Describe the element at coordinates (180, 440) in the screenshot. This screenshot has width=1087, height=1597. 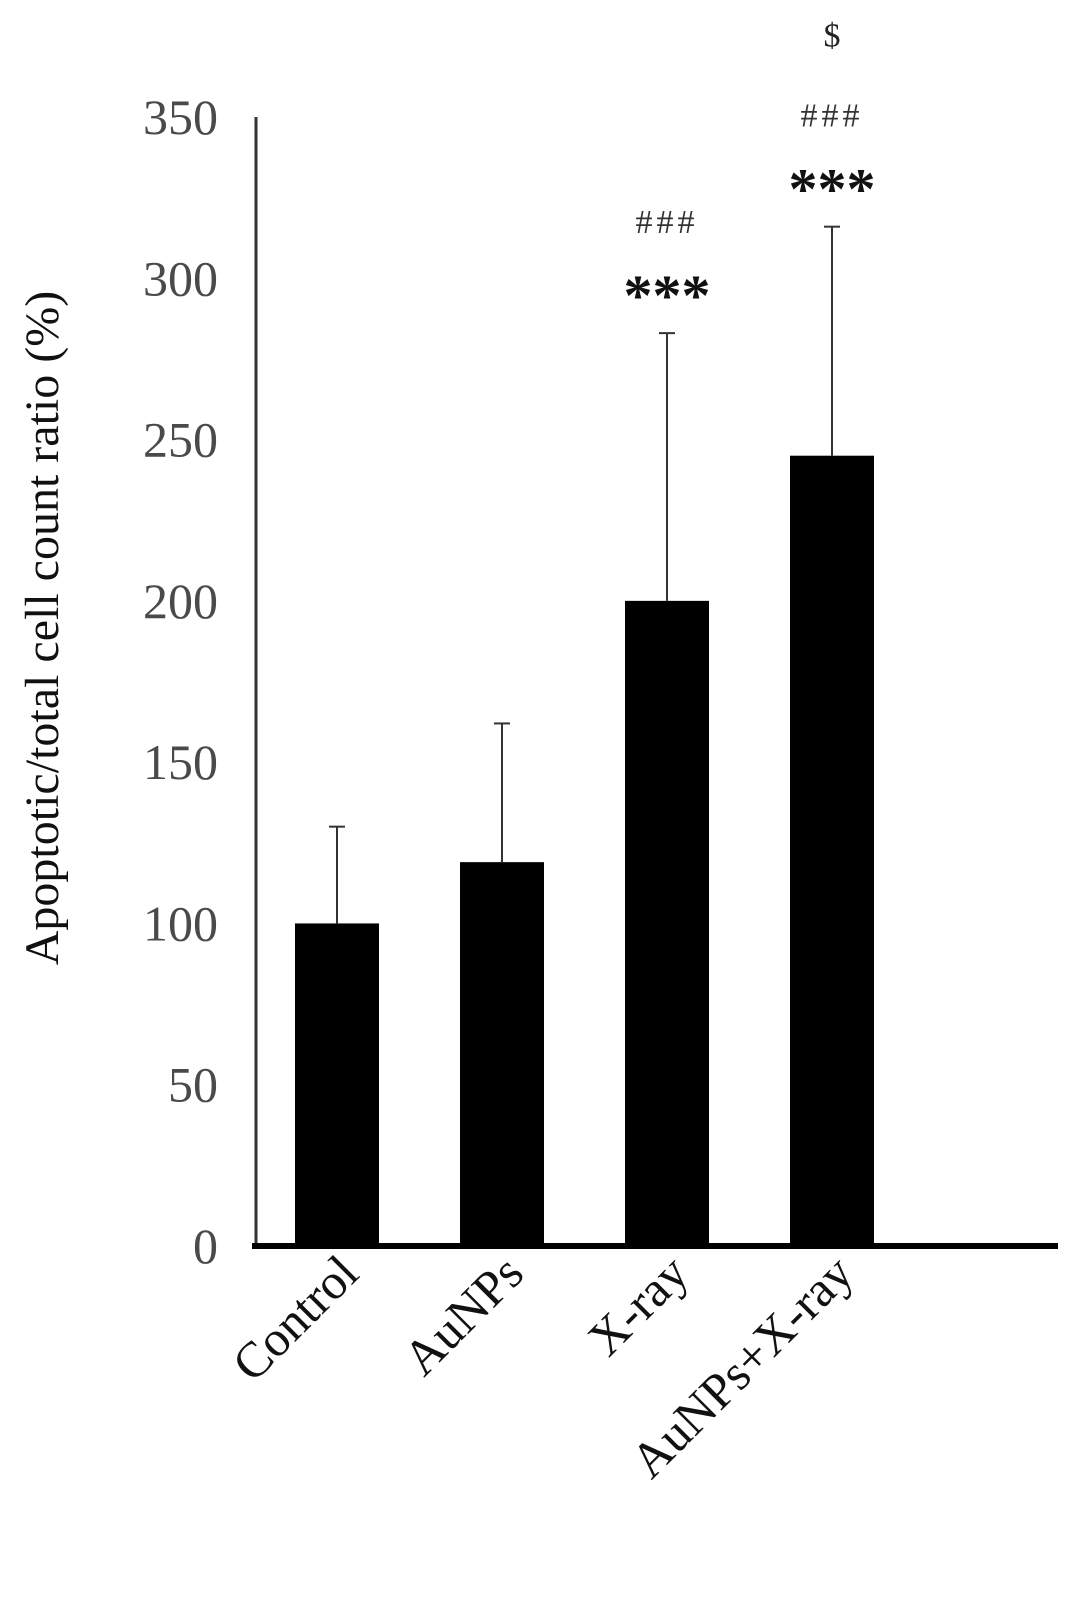
I see `y-tick-label: 250` at that location.